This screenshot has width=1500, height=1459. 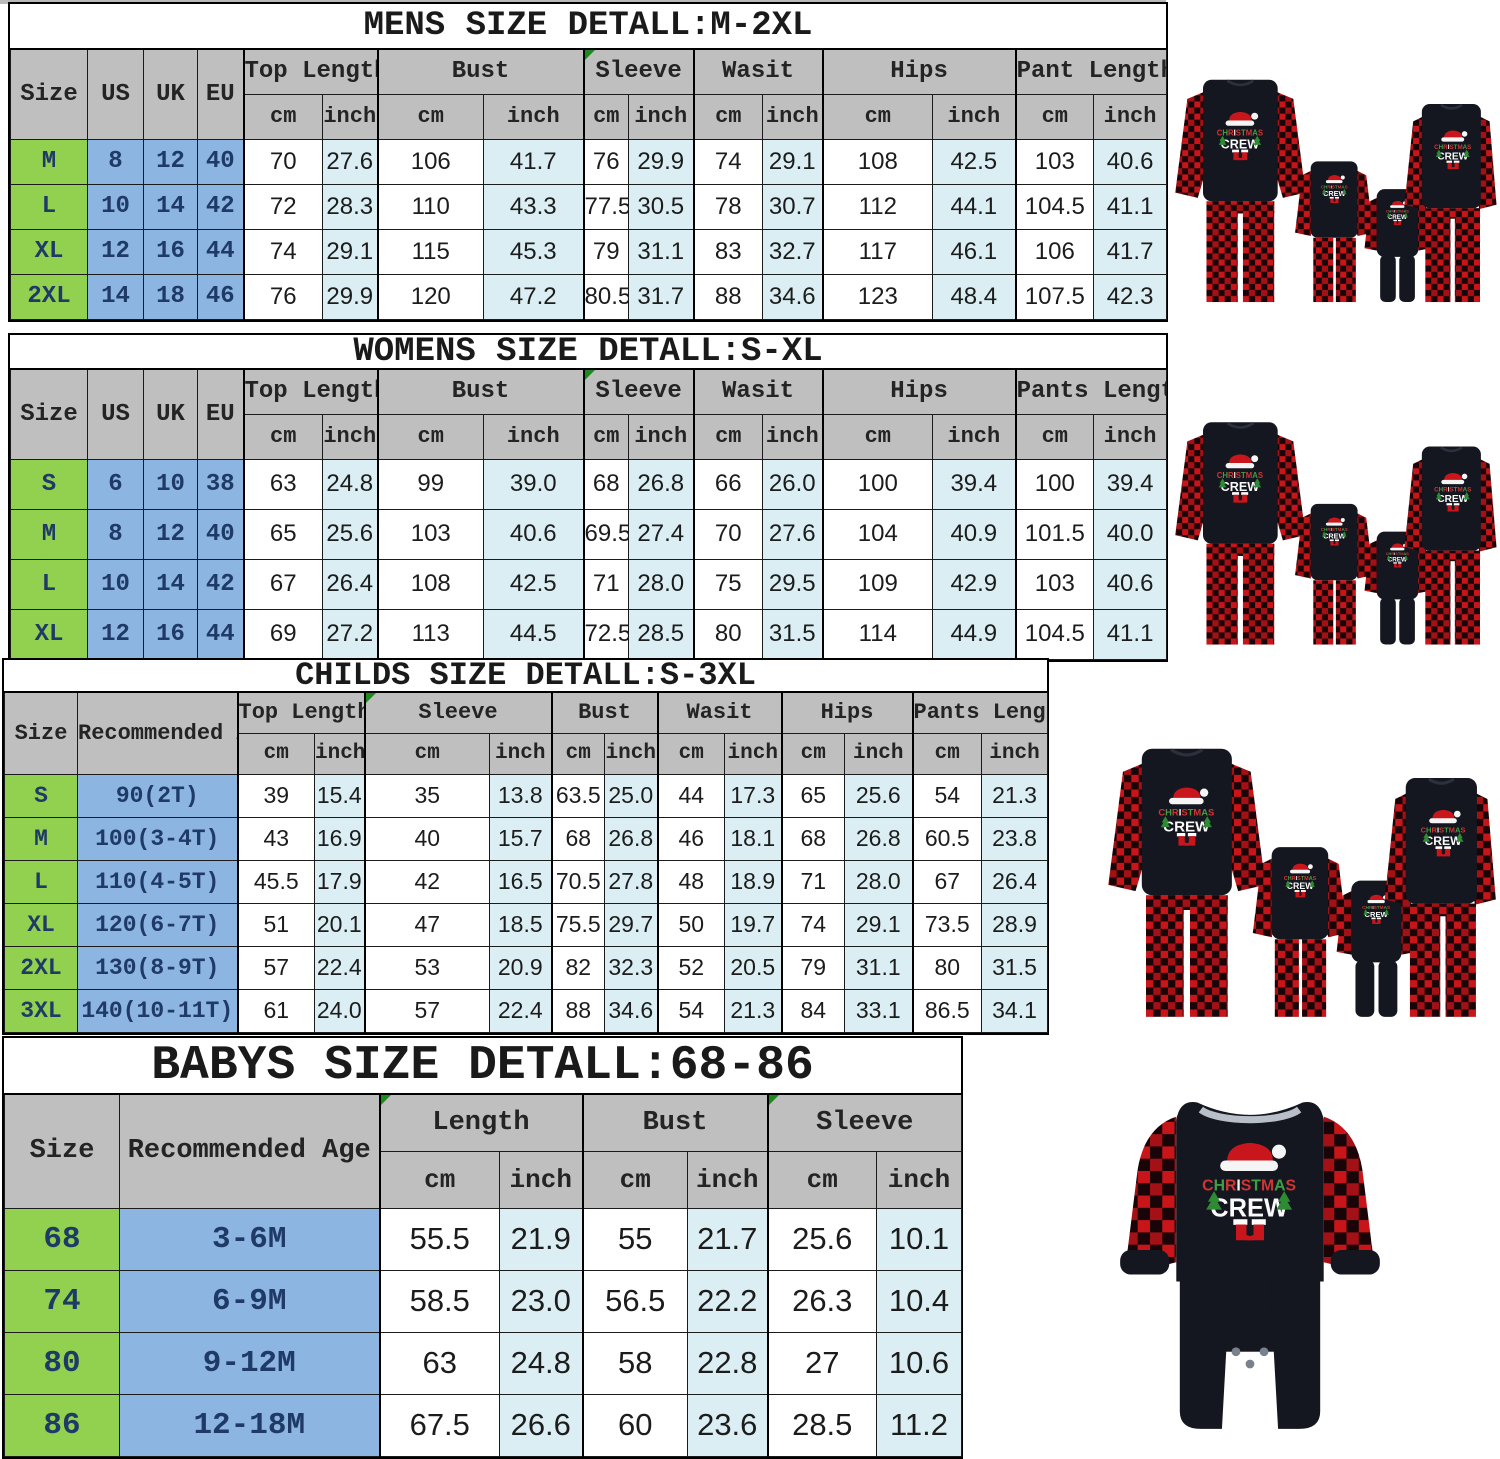 I want to click on data-cell: 20.1, so click(x=339, y=924).